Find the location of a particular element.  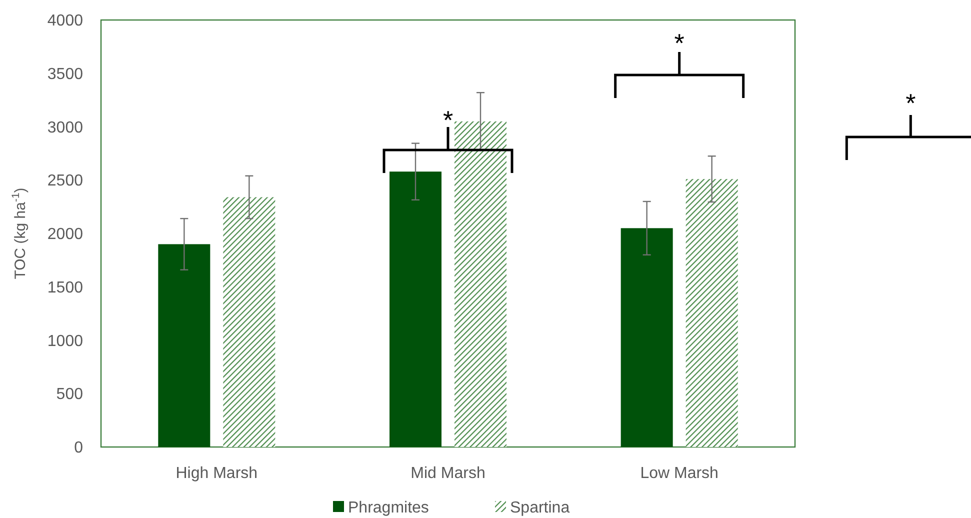

y-tick-label: 3500 is located at coordinates (65, 74).